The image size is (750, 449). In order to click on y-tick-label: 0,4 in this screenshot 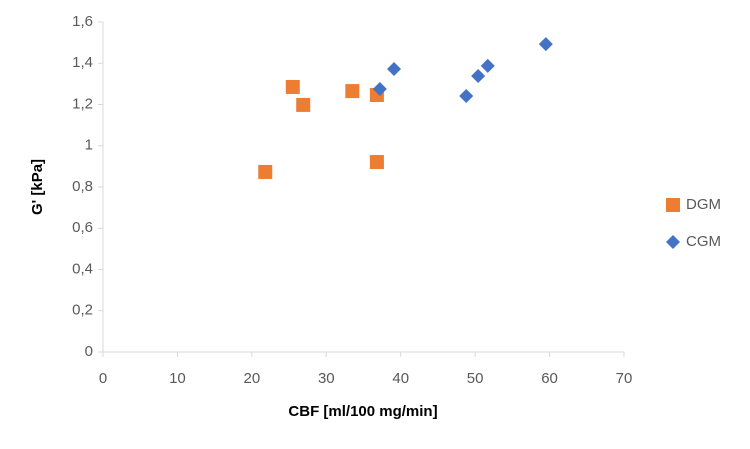, I will do `click(82, 268)`.